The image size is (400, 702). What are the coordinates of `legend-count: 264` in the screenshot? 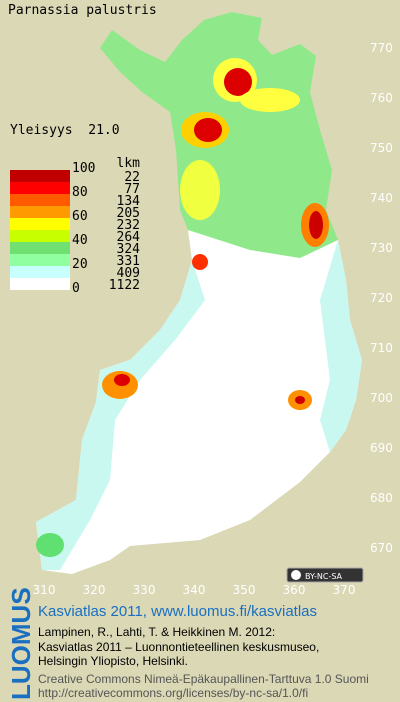 It's located at (129, 237).